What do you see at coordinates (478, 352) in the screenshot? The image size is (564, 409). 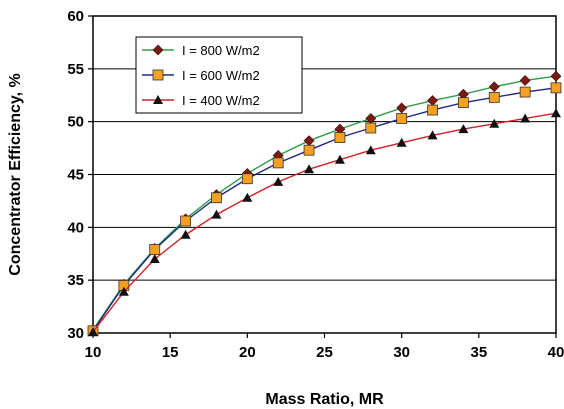 I see `x-tick-label: 35` at bounding box center [478, 352].